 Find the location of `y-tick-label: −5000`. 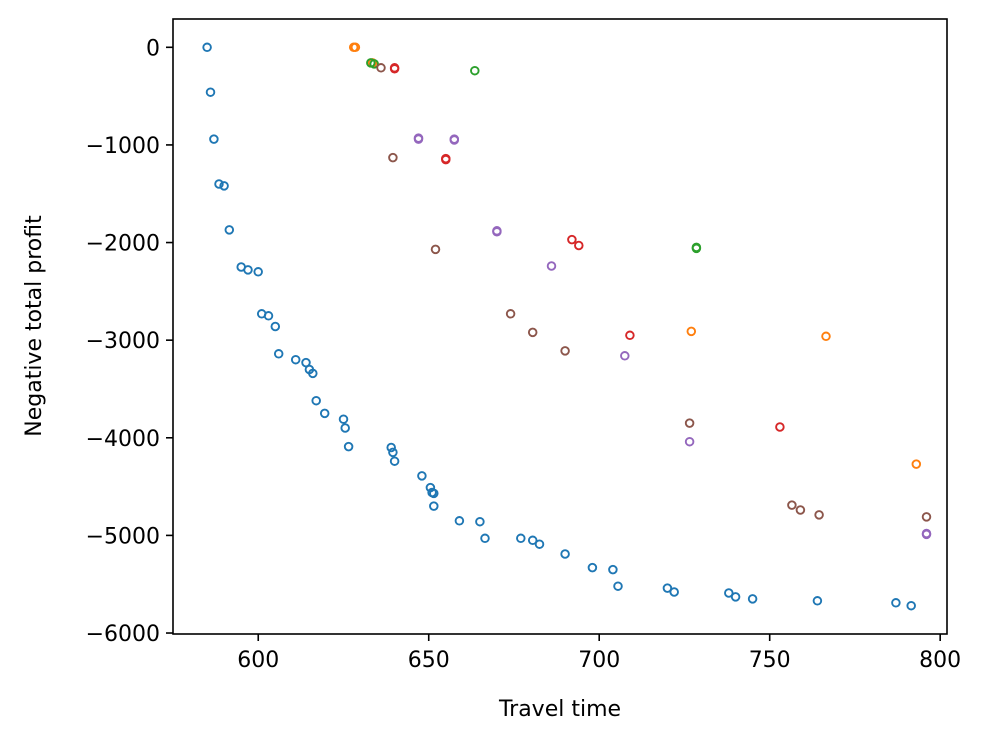

y-tick-label: −5000 is located at coordinates (123, 536).